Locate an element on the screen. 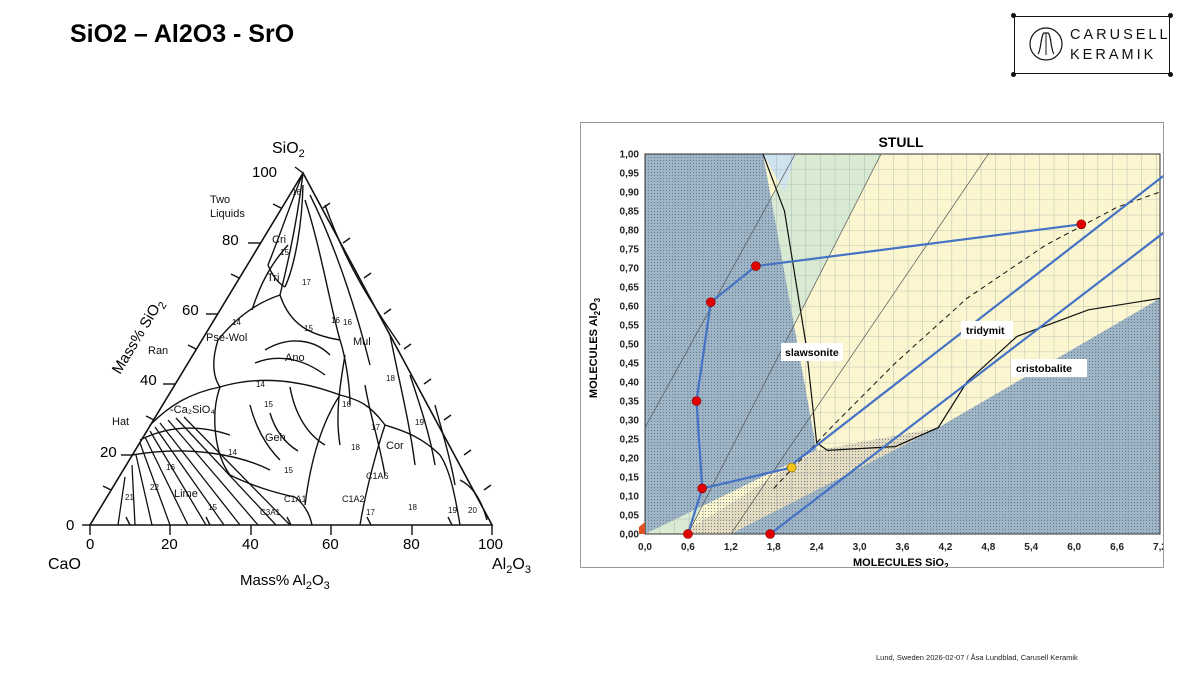 This screenshot has height=675, width=1200. label-liquids: Liquids is located at coordinates (227, 214).